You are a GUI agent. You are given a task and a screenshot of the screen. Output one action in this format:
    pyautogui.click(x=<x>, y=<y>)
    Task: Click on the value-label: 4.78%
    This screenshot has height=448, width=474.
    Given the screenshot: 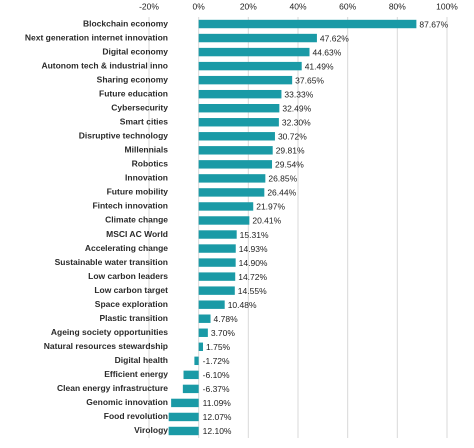 What is the action you would take?
    pyautogui.click(x=226, y=319)
    